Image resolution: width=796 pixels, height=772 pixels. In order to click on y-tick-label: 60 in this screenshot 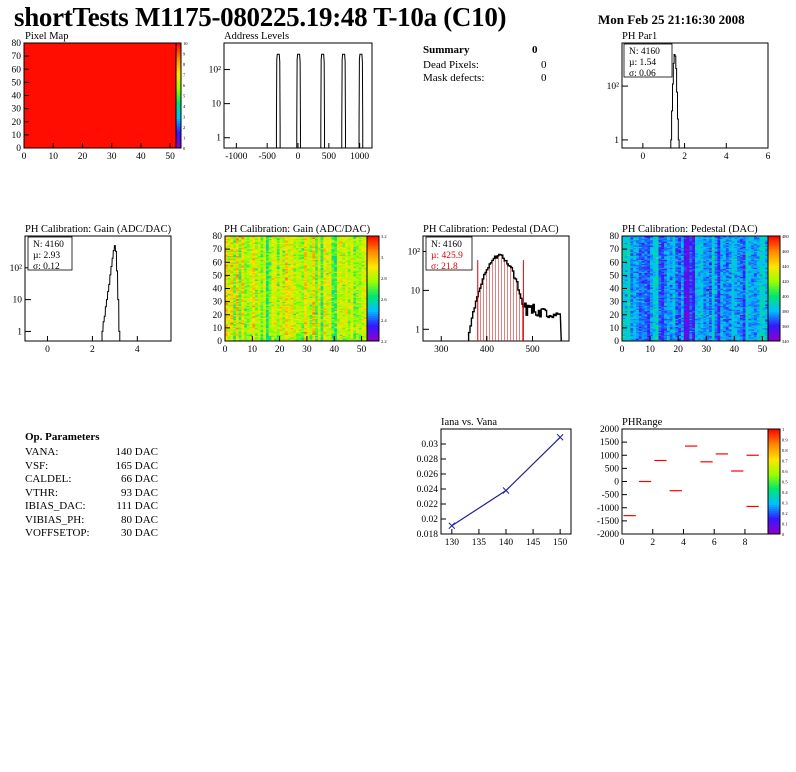, I will do `click(218, 263)`.